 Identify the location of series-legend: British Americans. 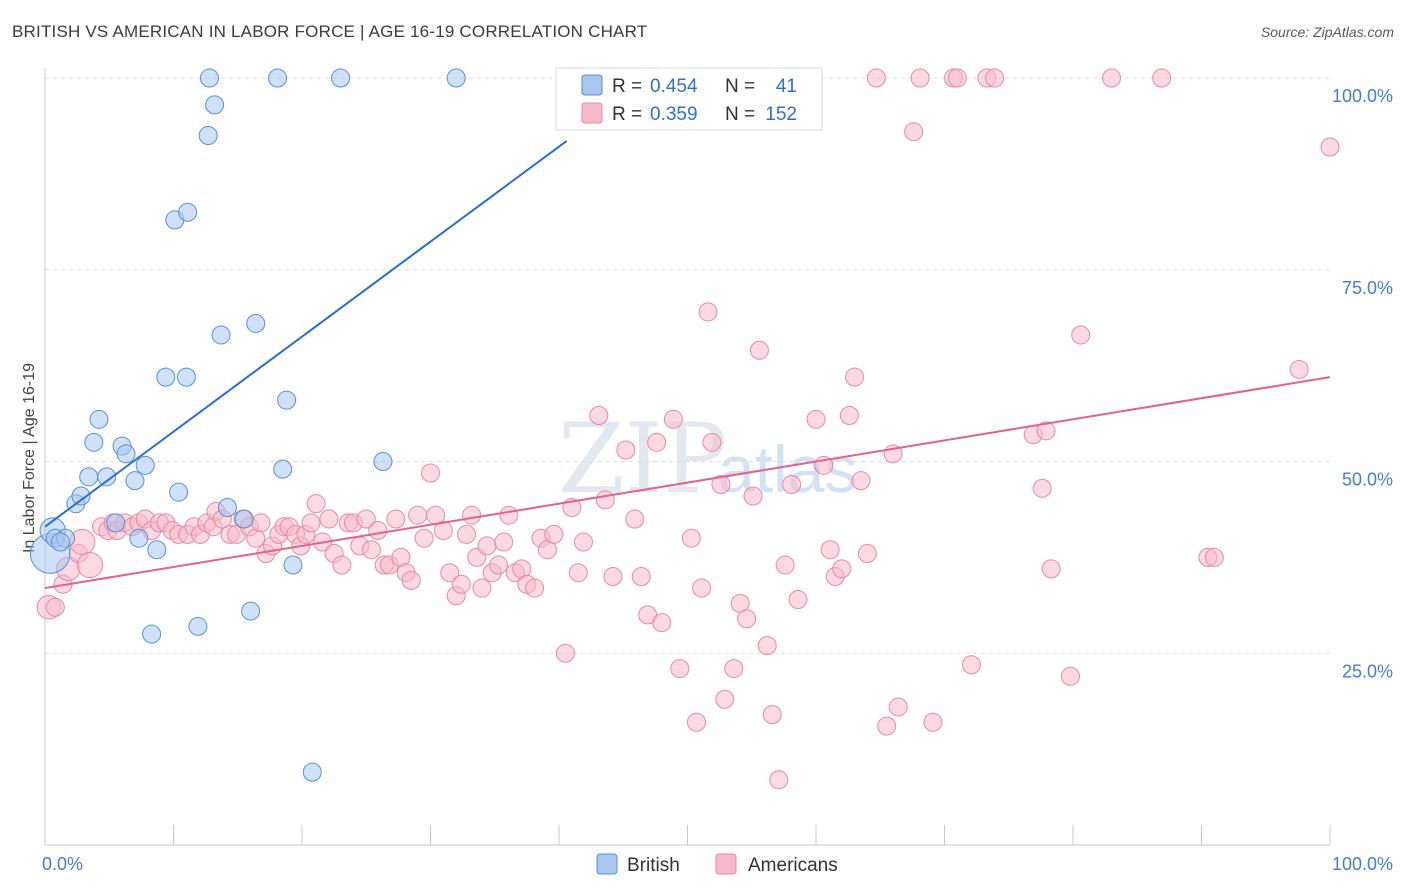
(717, 864).